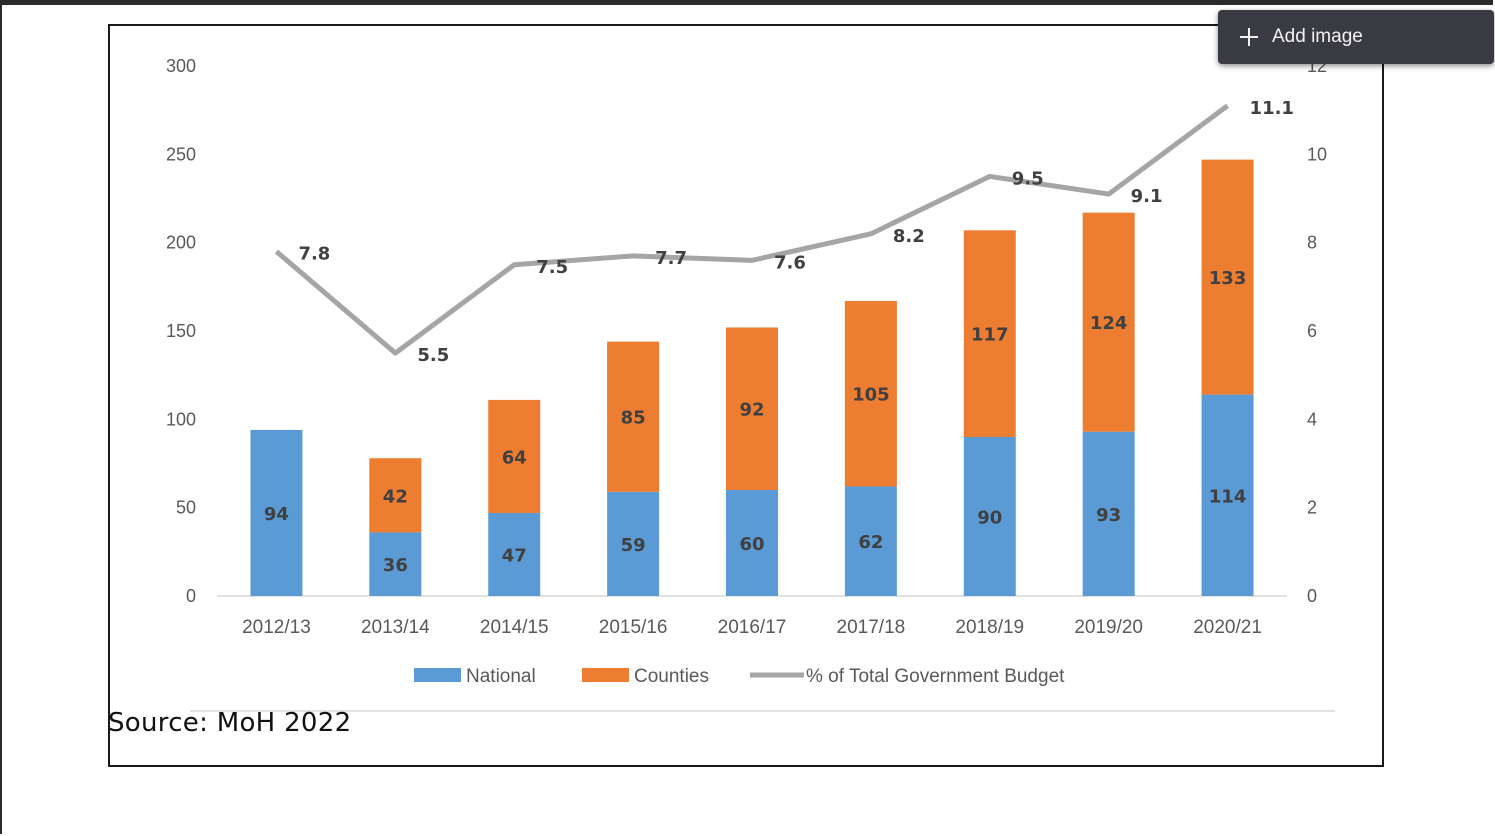 This screenshot has width=1495, height=836. What do you see at coordinates (1108, 627) in the screenshot?
I see `x-axis-tick-label: 2019/20` at bounding box center [1108, 627].